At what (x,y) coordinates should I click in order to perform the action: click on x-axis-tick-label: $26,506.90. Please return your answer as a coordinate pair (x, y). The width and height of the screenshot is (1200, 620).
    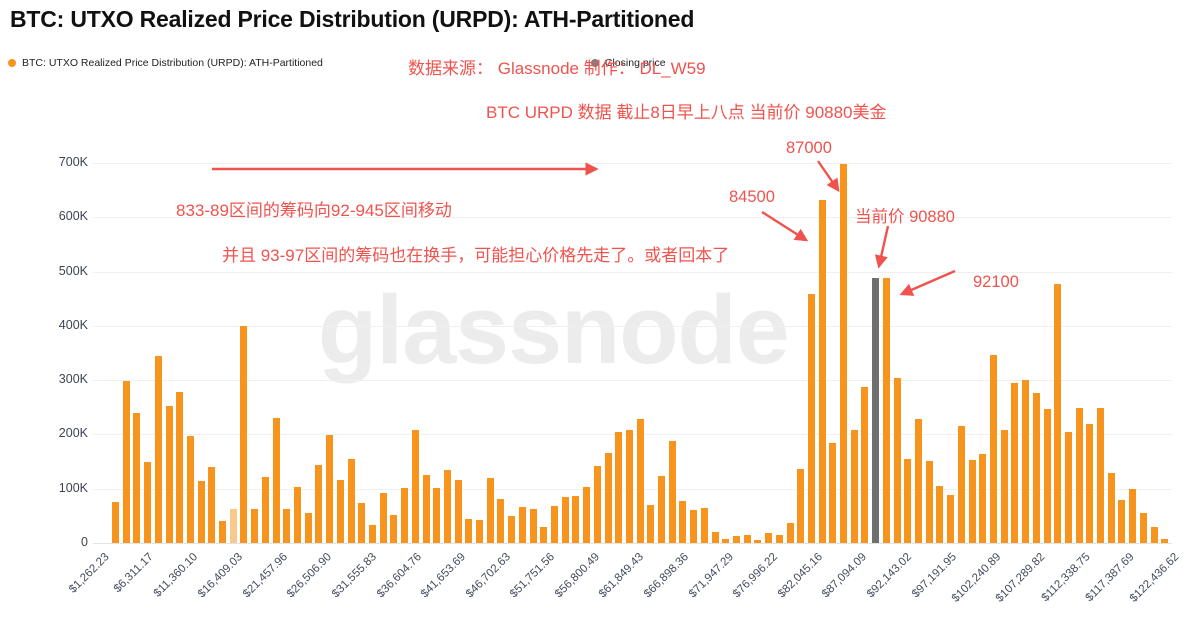
    Looking at the image, I should click on (310, 576).